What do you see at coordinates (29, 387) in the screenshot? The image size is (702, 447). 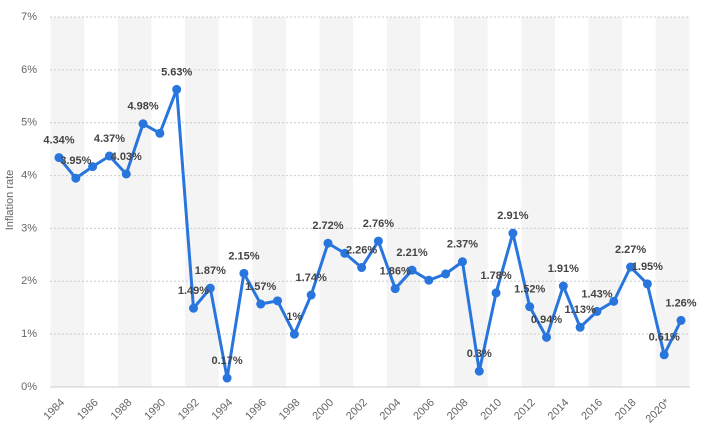 I see `y-tick-label: 0%` at bounding box center [29, 387].